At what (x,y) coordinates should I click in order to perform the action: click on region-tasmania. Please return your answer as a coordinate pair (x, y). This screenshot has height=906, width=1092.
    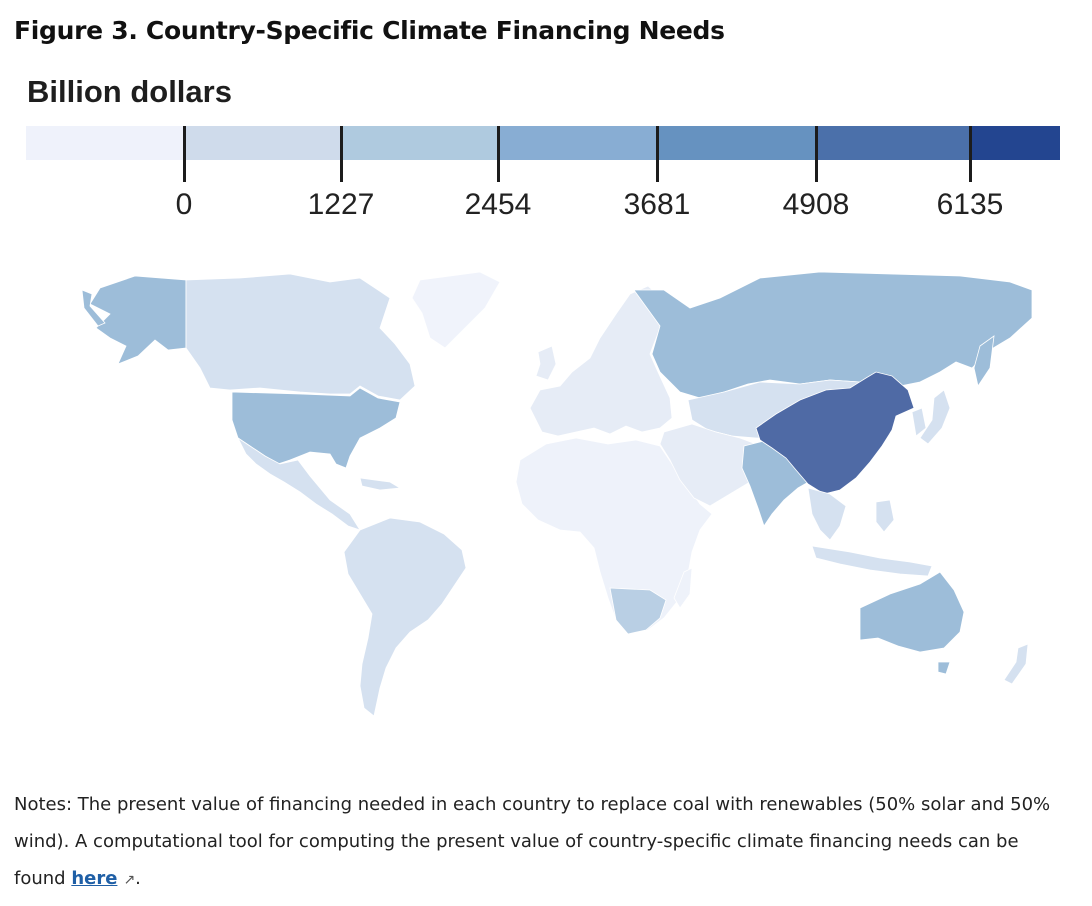
    Looking at the image, I should click on (944, 668).